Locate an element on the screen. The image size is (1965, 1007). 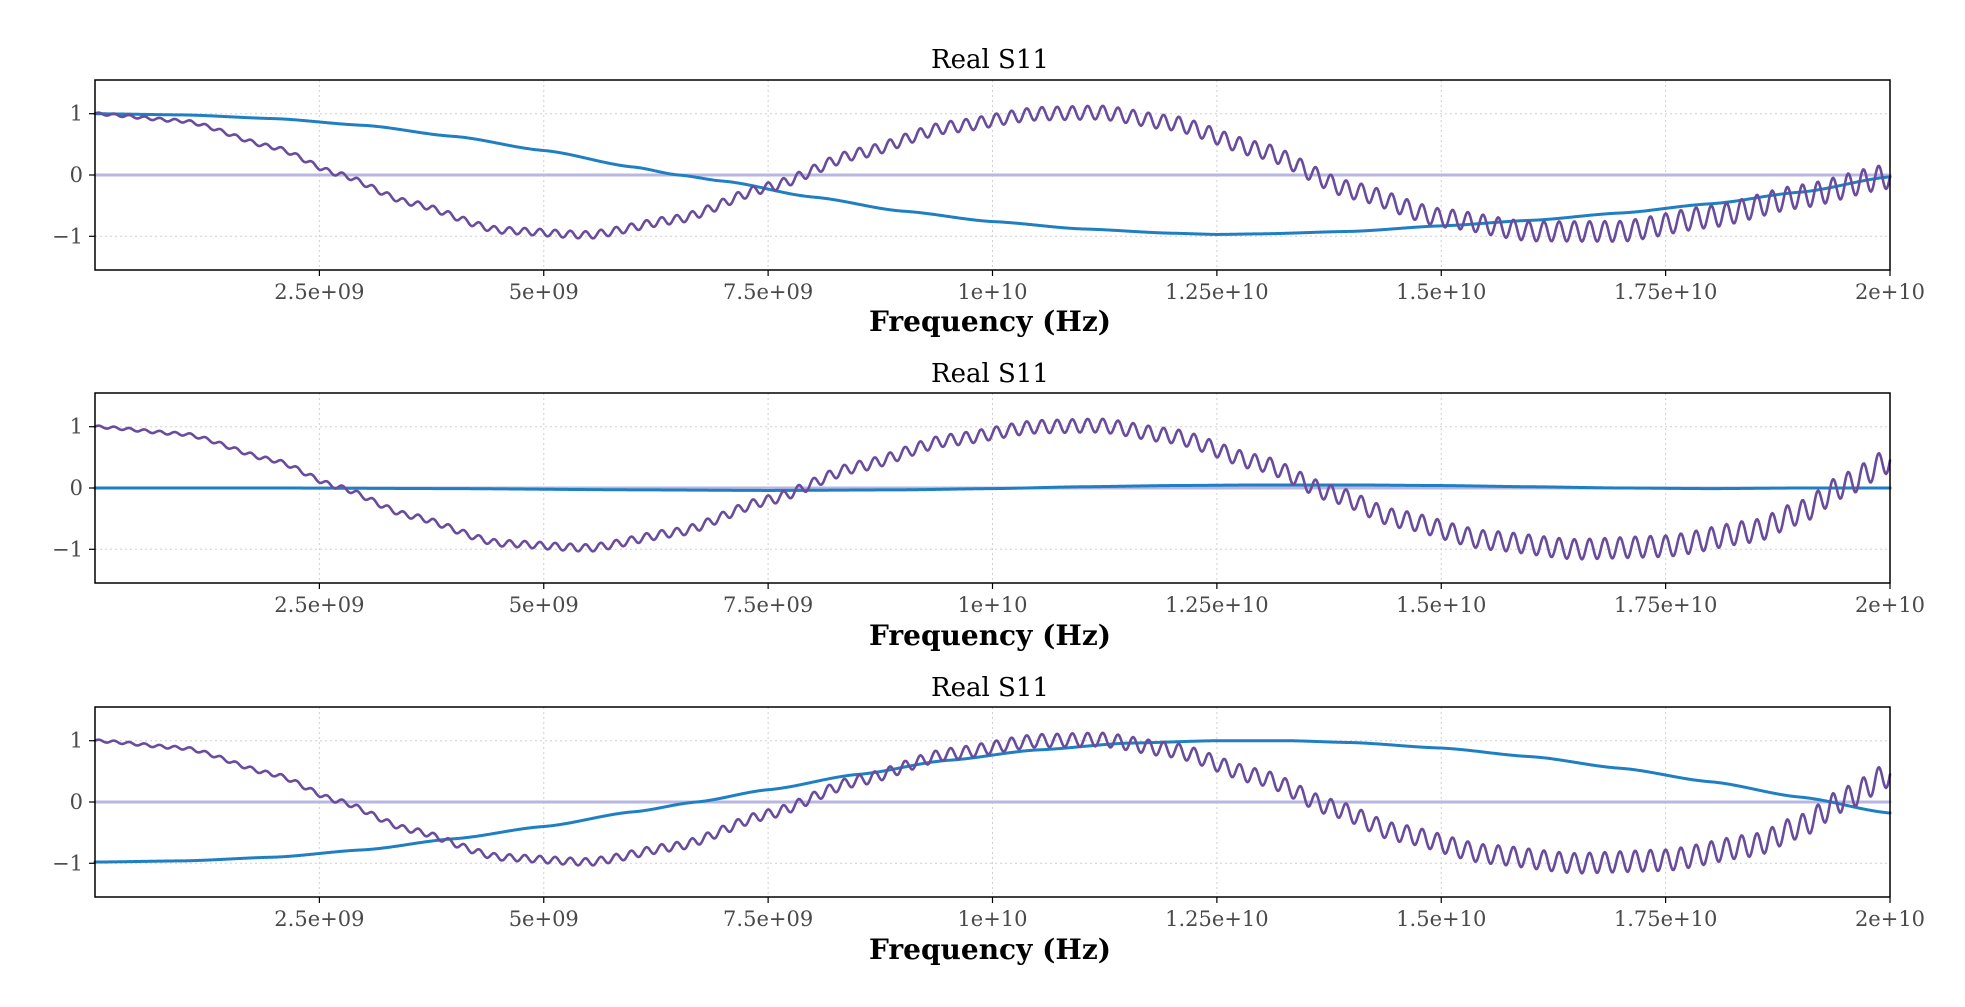
subplot-3-title: Real S11 is located at coordinates (990, 688).